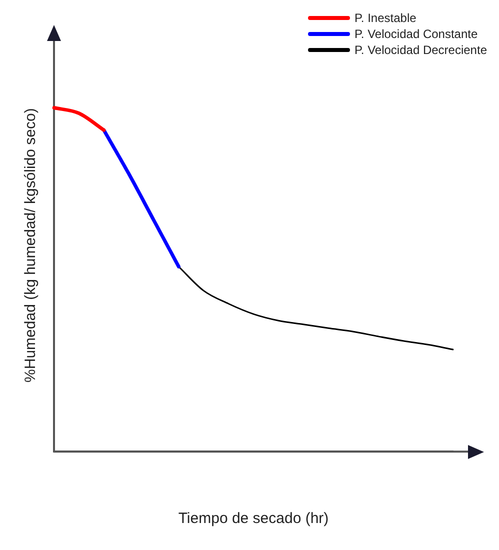  What do you see at coordinates (253, 519) in the screenshot?
I see `x-axis-title: Tiempo de secado (hr)` at bounding box center [253, 519].